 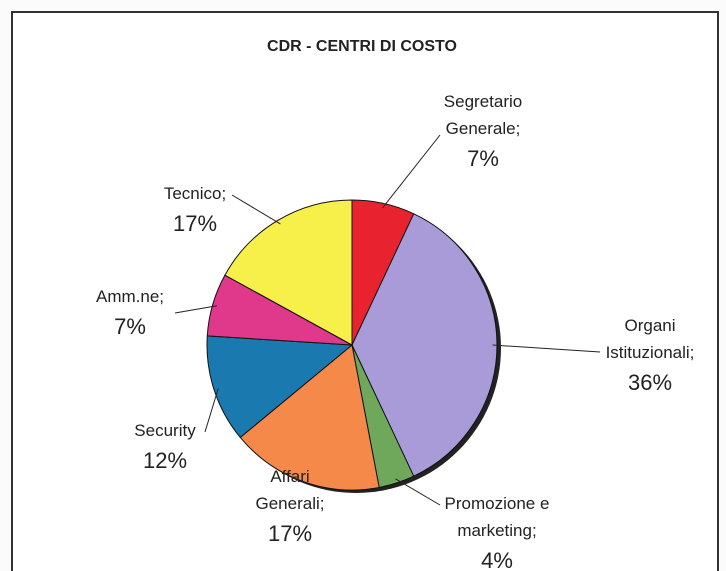 I want to click on slice-label: Tecnico;, so click(x=195, y=193).